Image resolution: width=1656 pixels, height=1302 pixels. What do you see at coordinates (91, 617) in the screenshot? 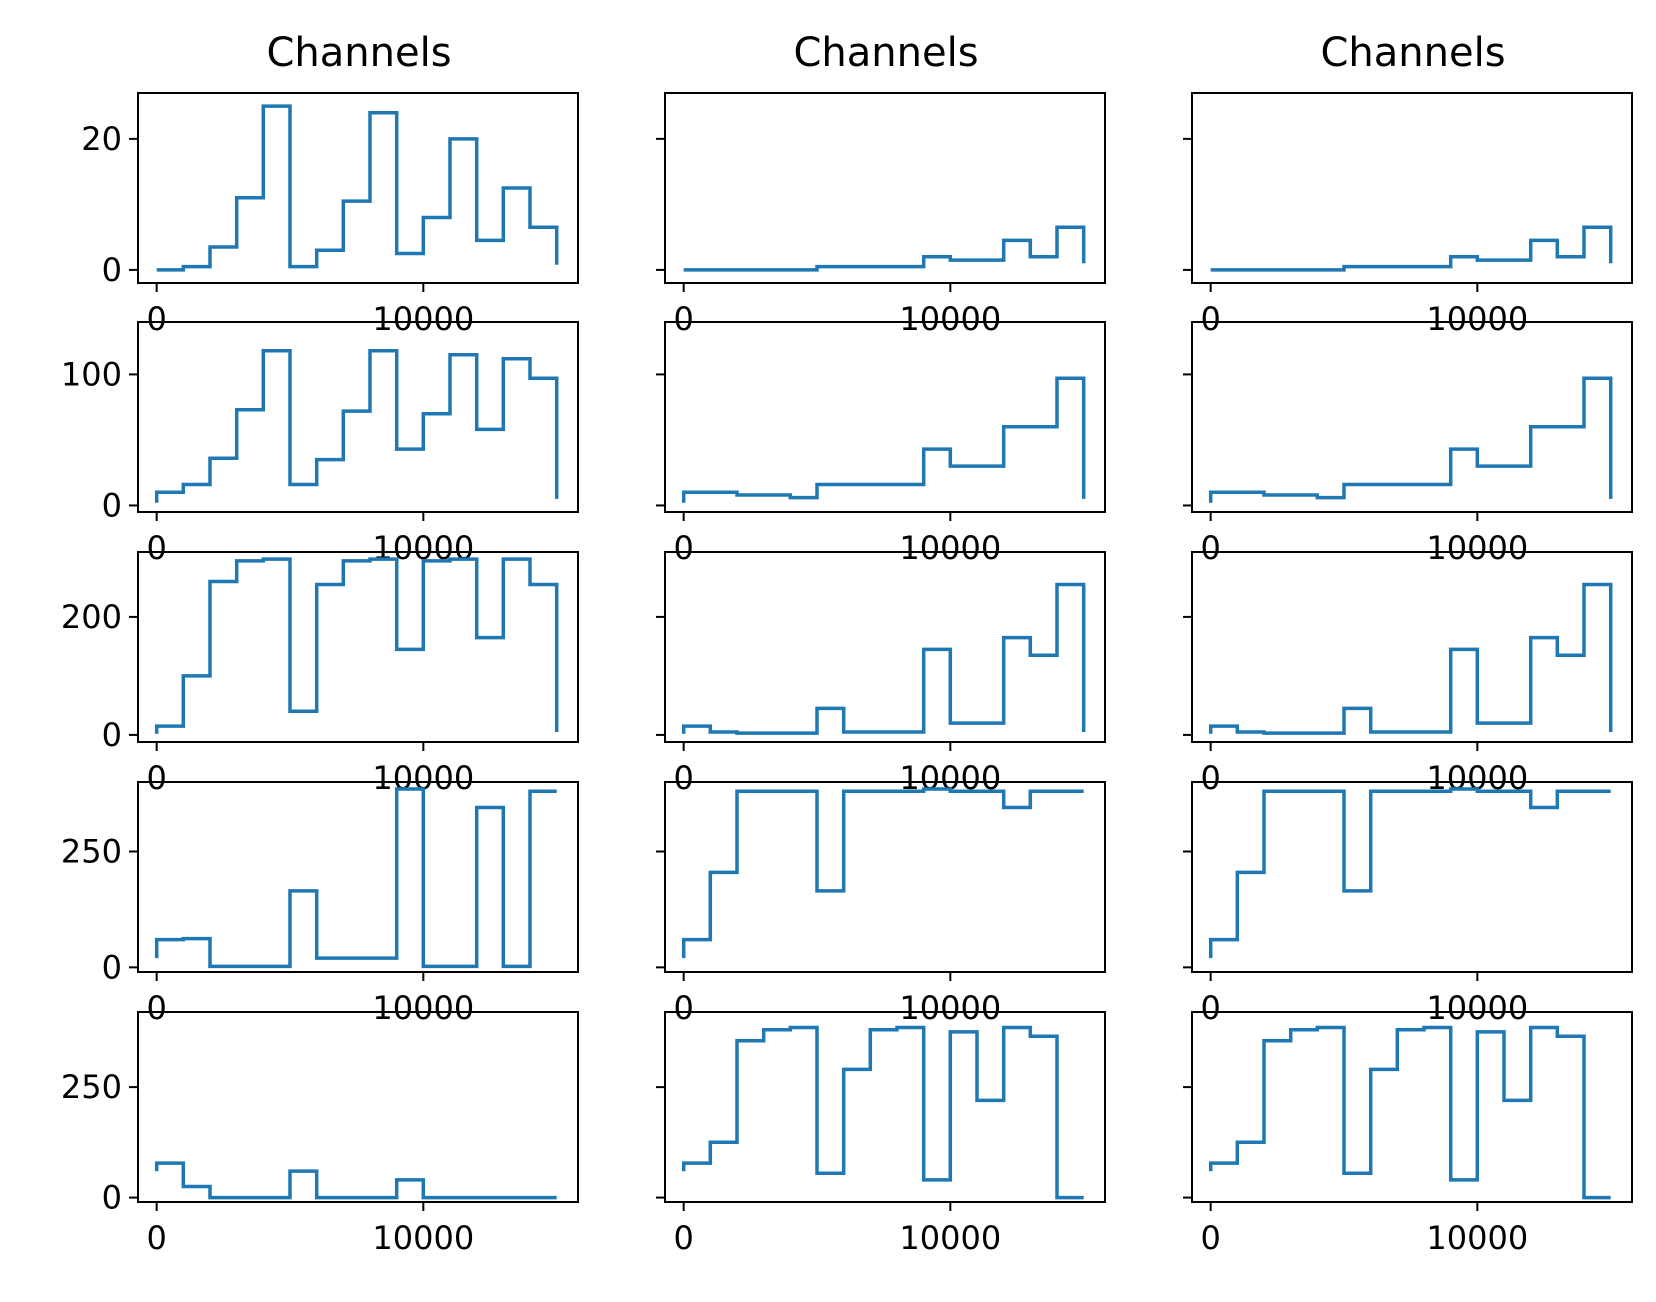
I see `y-tick-label: 200` at bounding box center [91, 617].